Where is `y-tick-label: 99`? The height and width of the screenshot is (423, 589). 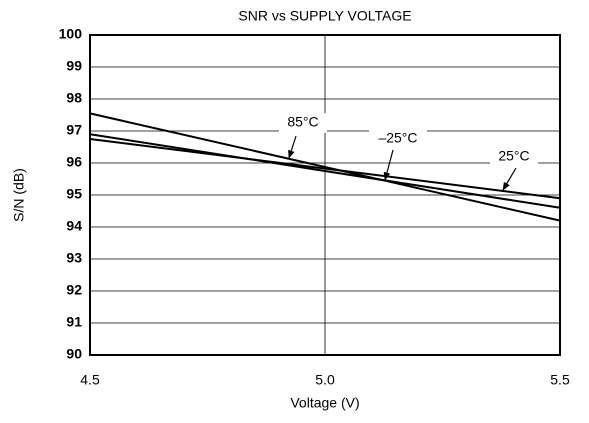 y-tick-label: 99 is located at coordinates (74, 66).